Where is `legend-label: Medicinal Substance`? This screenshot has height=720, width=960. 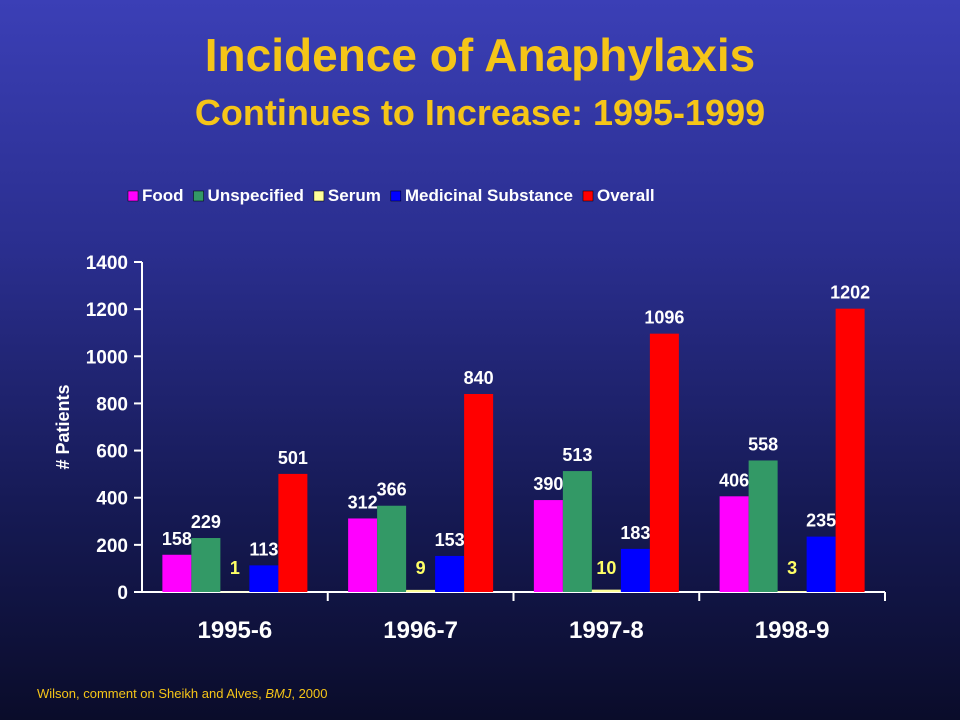
legend-label: Medicinal Substance is located at coordinates (489, 195).